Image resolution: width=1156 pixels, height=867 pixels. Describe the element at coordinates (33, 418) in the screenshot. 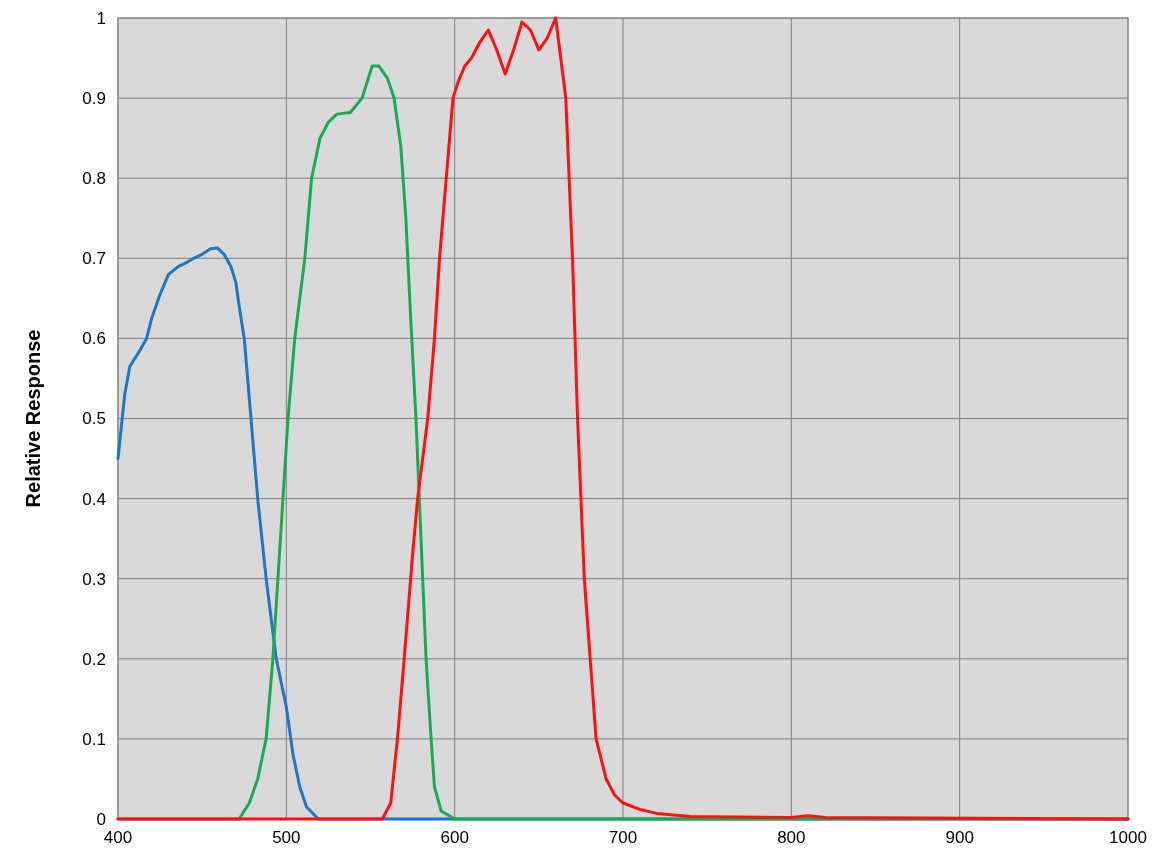

I see `y-axis-title: Relative Response` at that location.